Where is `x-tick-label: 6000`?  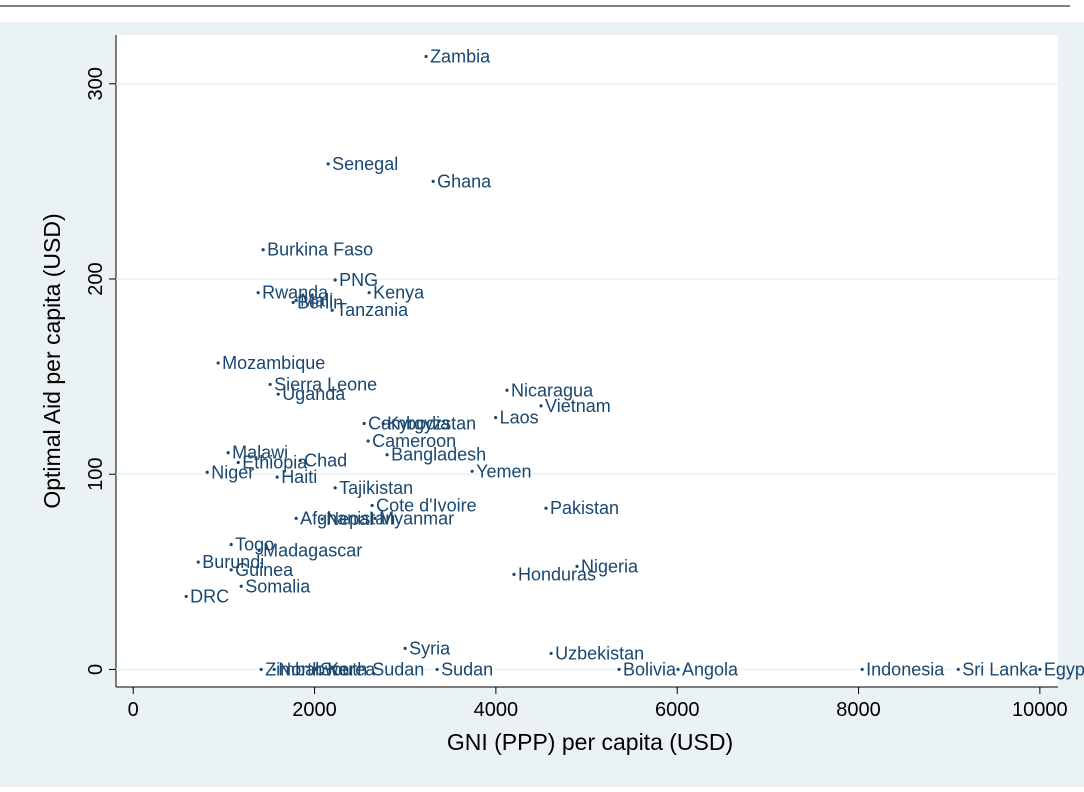 x-tick-label: 6000 is located at coordinates (677, 710).